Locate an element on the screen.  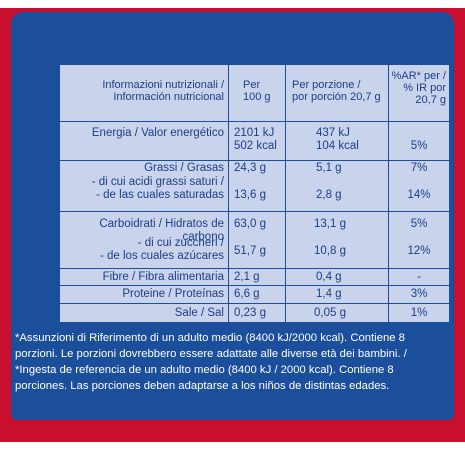
carbs-per100: 63,0 g is located at coordinates (250, 224).